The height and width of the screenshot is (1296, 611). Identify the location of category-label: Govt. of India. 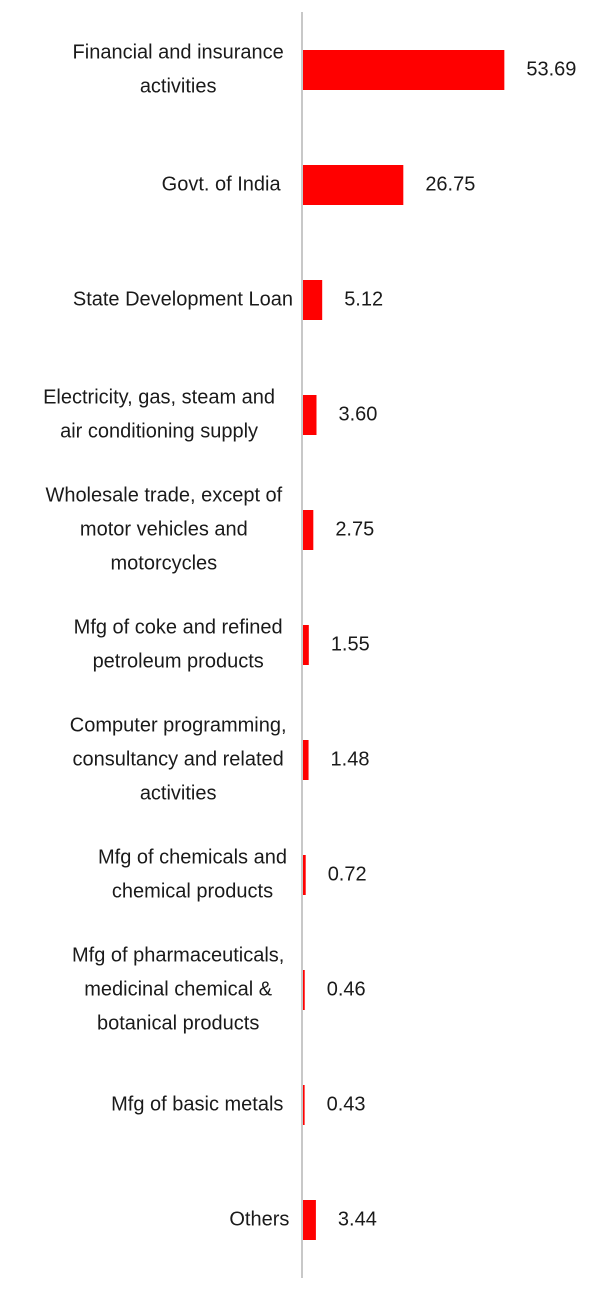
(222, 184).